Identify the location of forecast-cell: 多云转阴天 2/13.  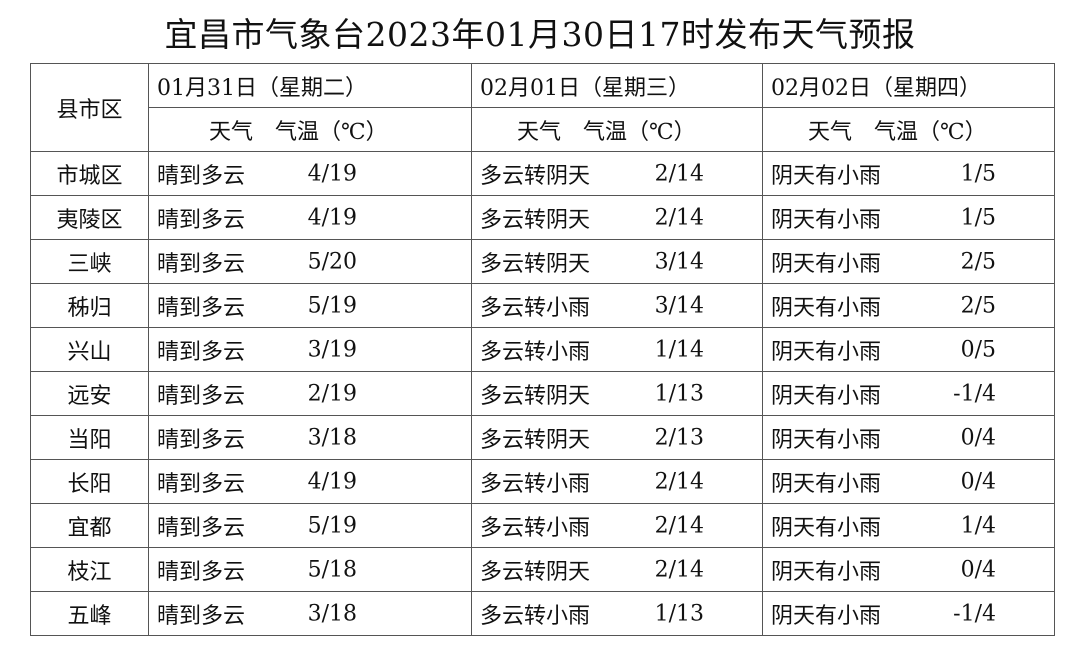
(617, 437).